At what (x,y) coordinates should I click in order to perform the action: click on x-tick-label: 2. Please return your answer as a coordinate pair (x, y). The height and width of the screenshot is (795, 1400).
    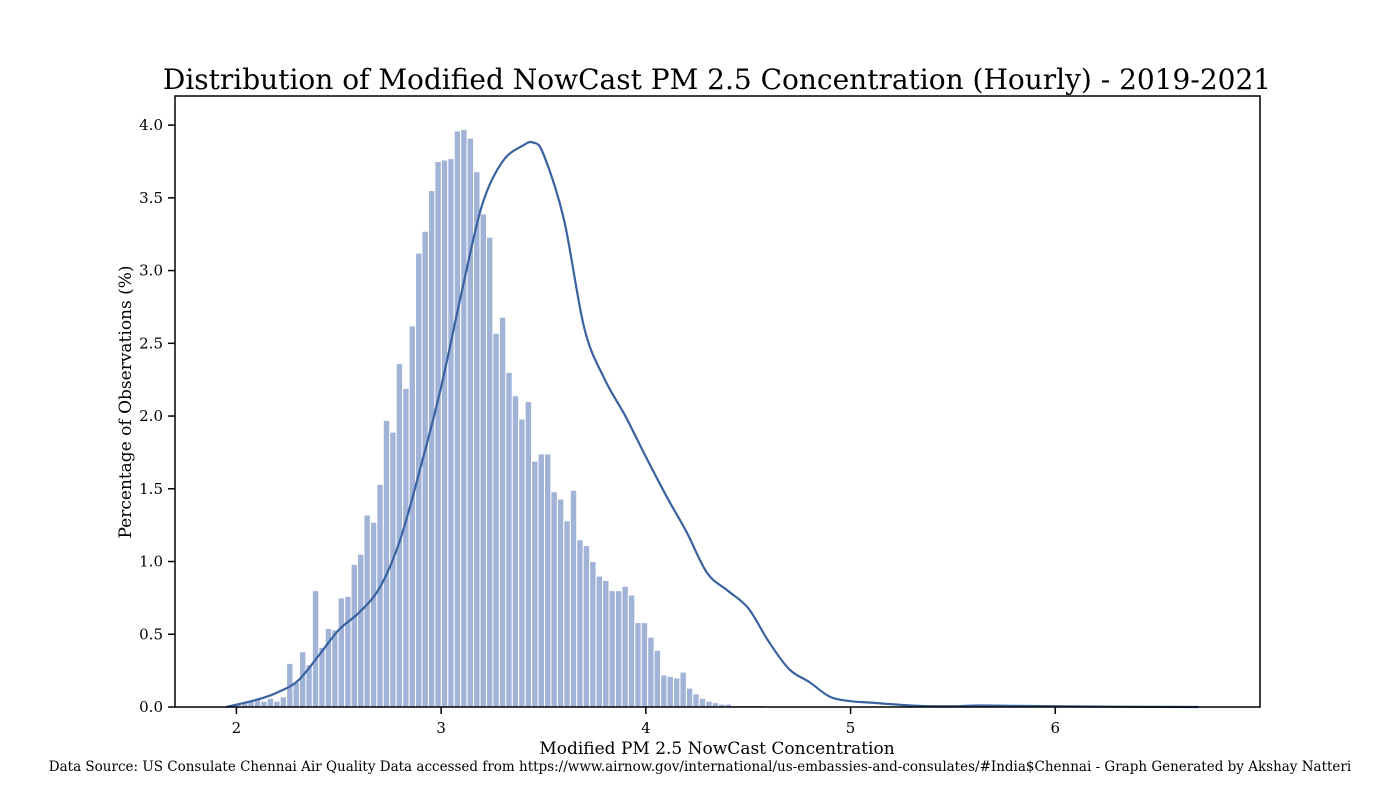
    Looking at the image, I should click on (237, 728).